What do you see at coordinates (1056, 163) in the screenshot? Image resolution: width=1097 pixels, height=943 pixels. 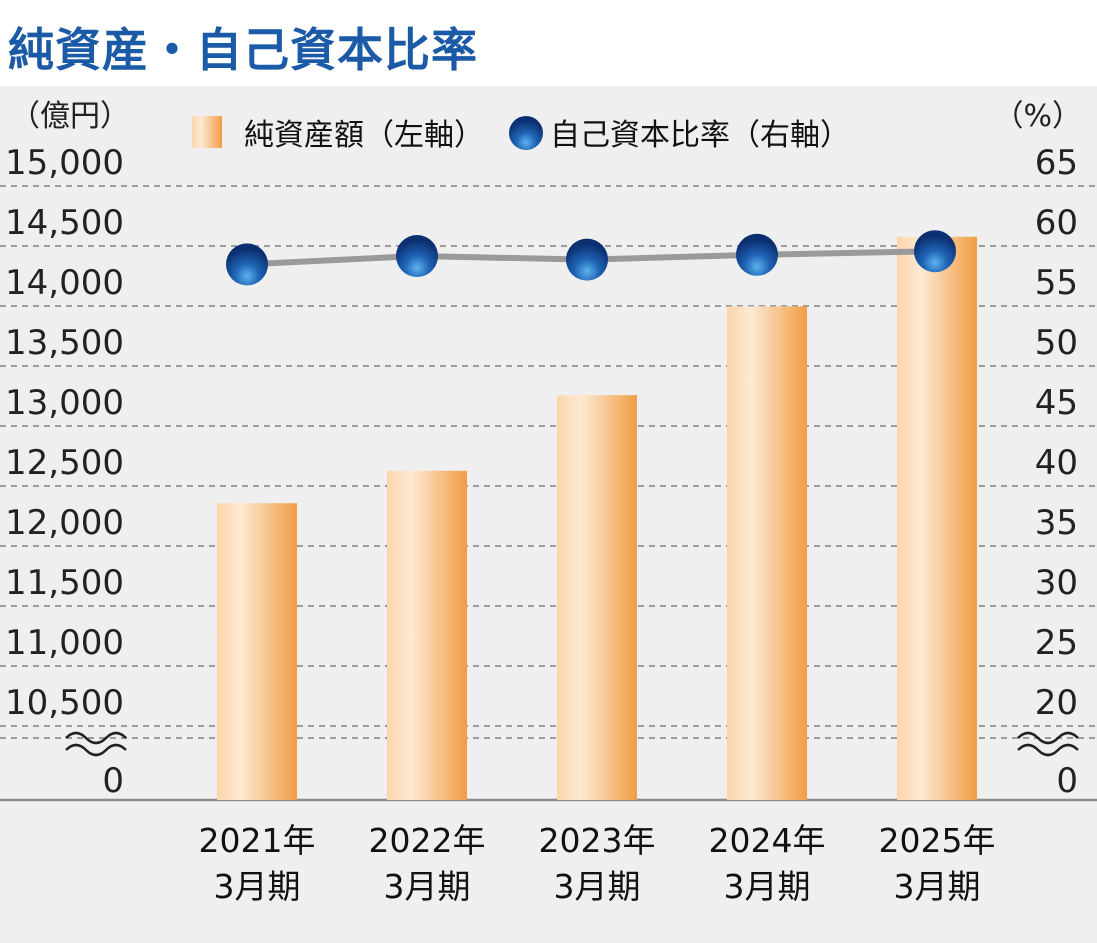 I see `right-axis-tick: 65` at bounding box center [1056, 163].